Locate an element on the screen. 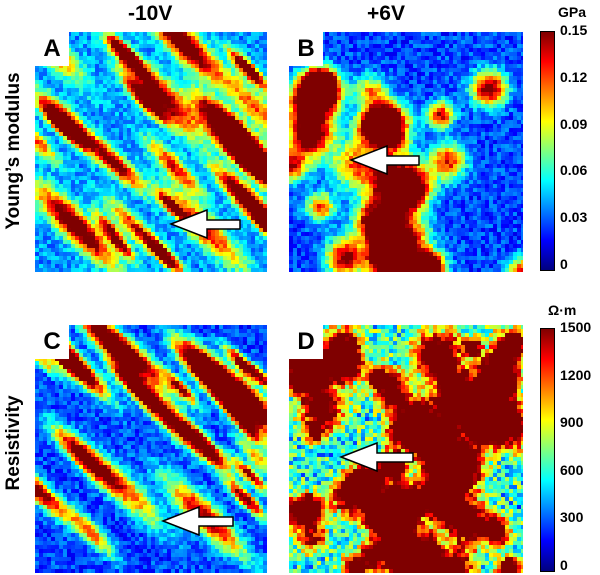 The width and height of the screenshot is (600, 575). colorbar-tick-label: 0.12 is located at coordinates (574, 76).